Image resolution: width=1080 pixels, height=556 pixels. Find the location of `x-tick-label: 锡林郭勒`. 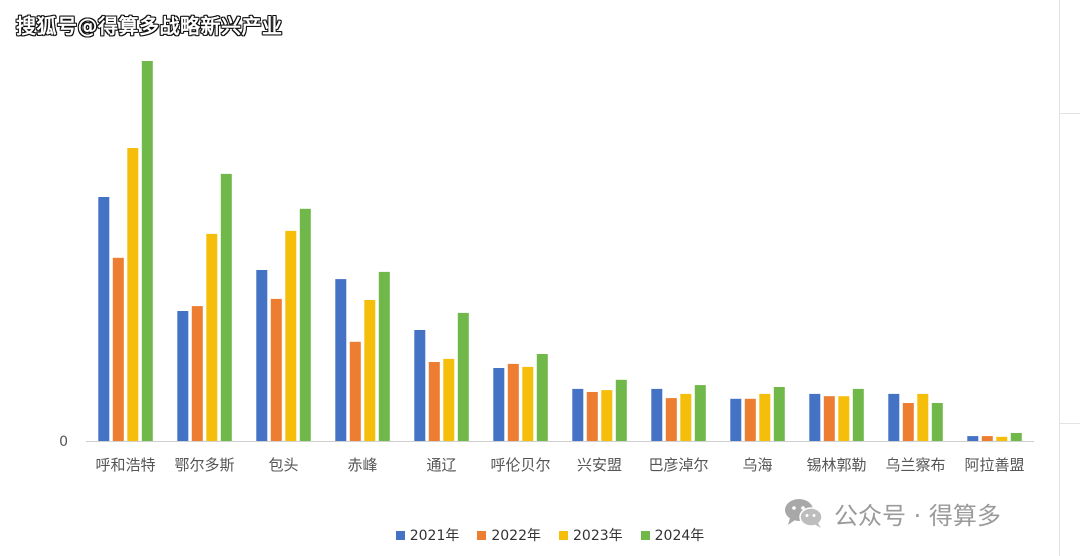

x-tick-label: 锡林郭勒 is located at coordinates (836, 465).